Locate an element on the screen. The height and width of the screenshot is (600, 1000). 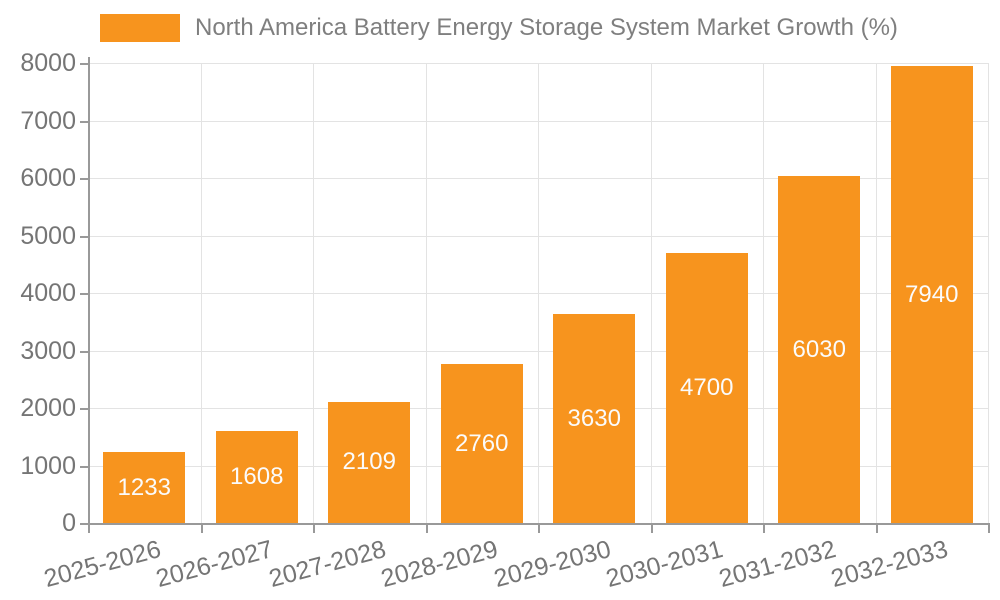
bar-value-label: 2109 is located at coordinates (369, 462).